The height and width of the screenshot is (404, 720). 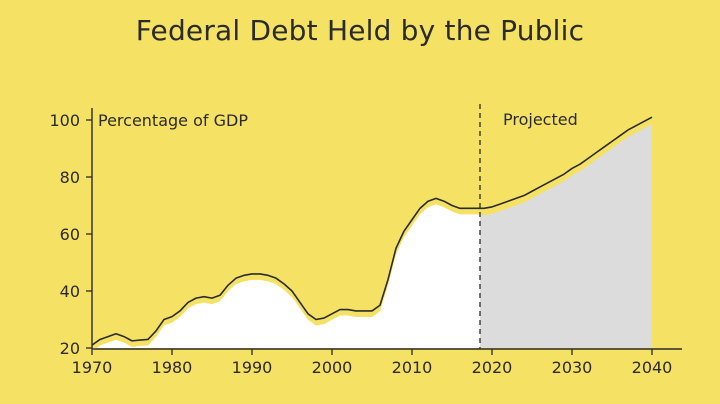 What do you see at coordinates (412, 367) in the screenshot?
I see `x-tick-label: 2010` at bounding box center [412, 367].